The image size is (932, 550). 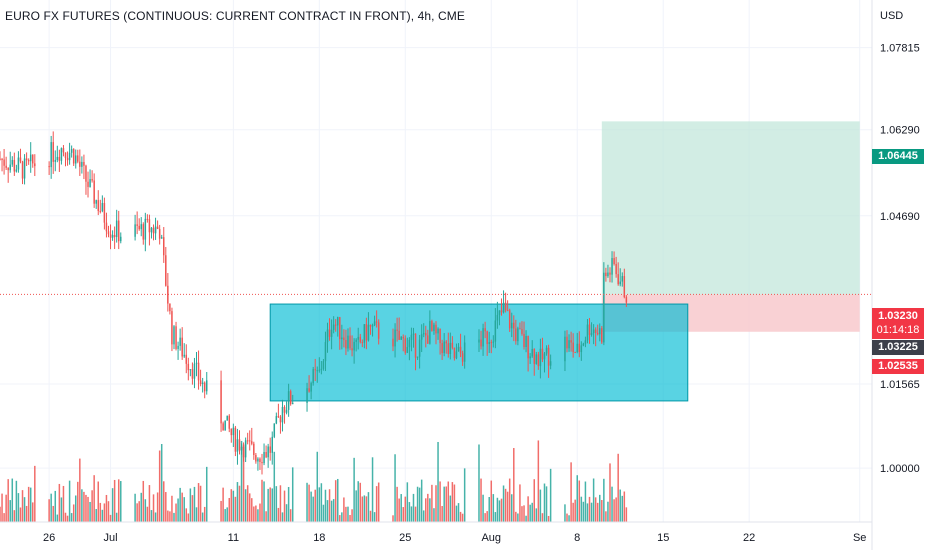 What do you see at coordinates (898, 347) in the screenshot?
I see `entry-price-tag: 1.03225` at bounding box center [898, 347].